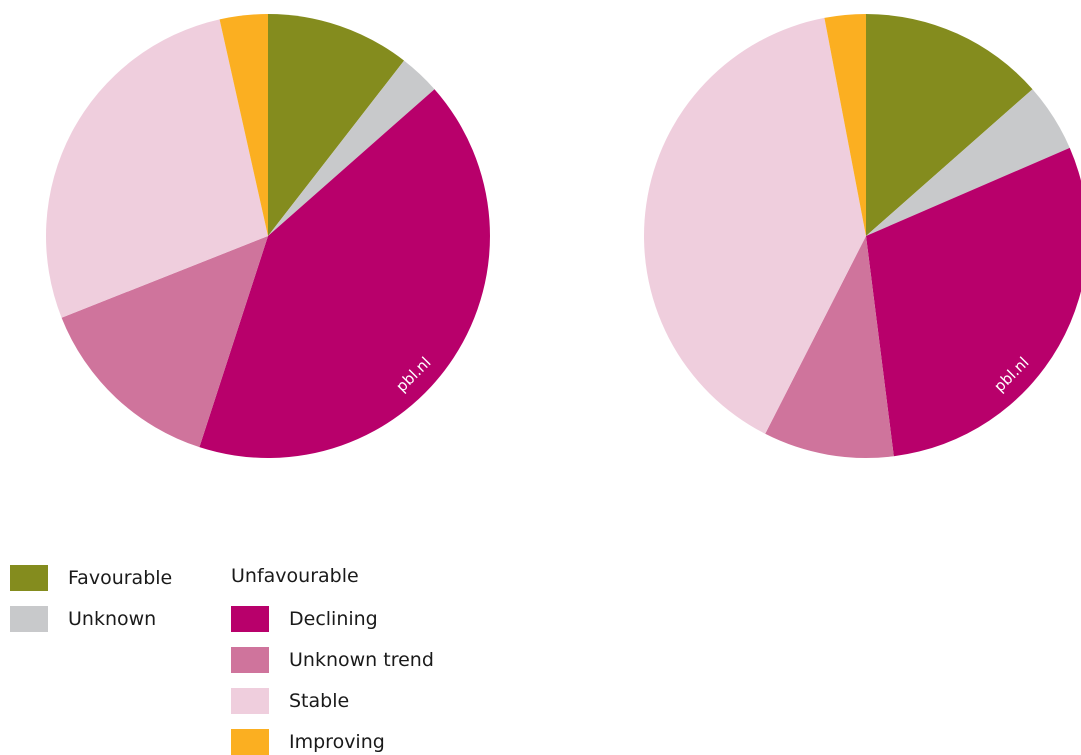  Describe the element at coordinates (361, 660) in the screenshot. I see `legend-label-unknown-trend: Unknown trend` at that location.